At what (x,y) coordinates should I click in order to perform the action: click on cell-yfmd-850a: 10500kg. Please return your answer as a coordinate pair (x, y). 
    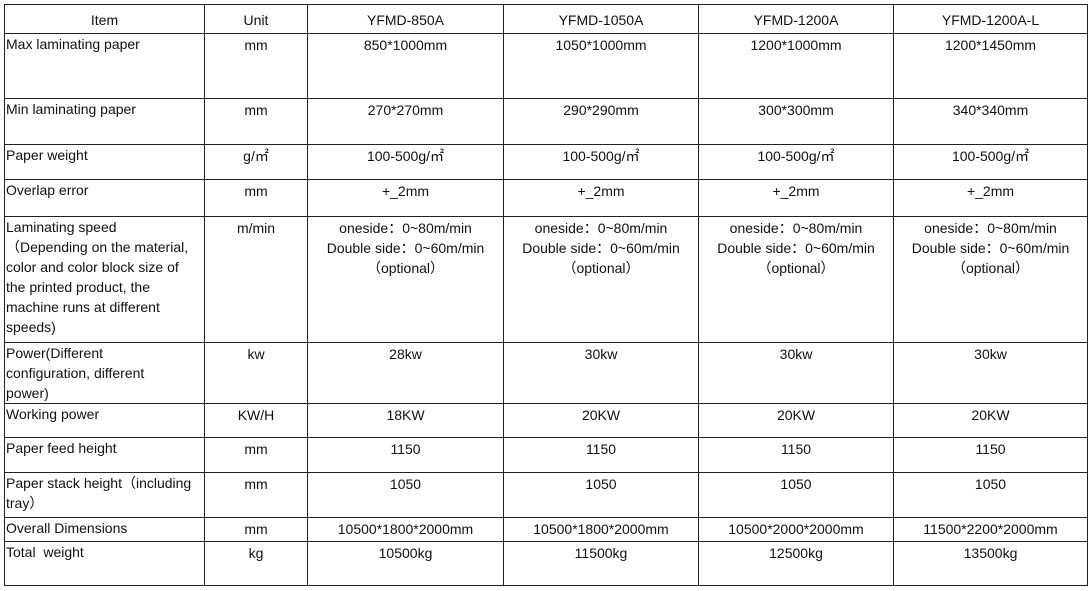
    Looking at the image, I should click on (405, 563).